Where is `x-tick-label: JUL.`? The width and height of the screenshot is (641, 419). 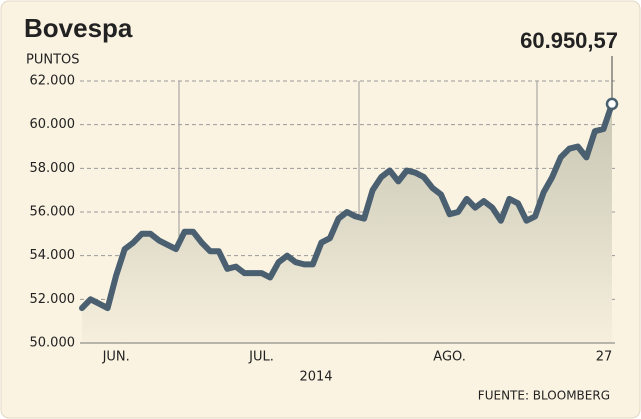
x-tick-label: JUL. is located at coordinates (261, 357).